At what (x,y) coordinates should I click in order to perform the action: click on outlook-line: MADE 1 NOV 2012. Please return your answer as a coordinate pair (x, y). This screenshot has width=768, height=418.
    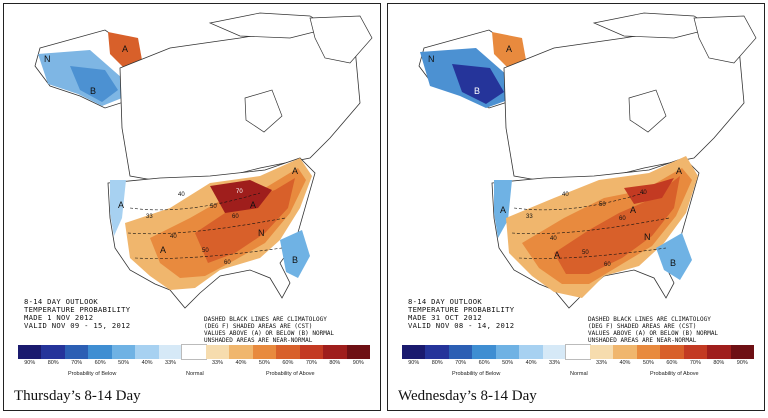
    Looking at the image, I should click on (59, 317).